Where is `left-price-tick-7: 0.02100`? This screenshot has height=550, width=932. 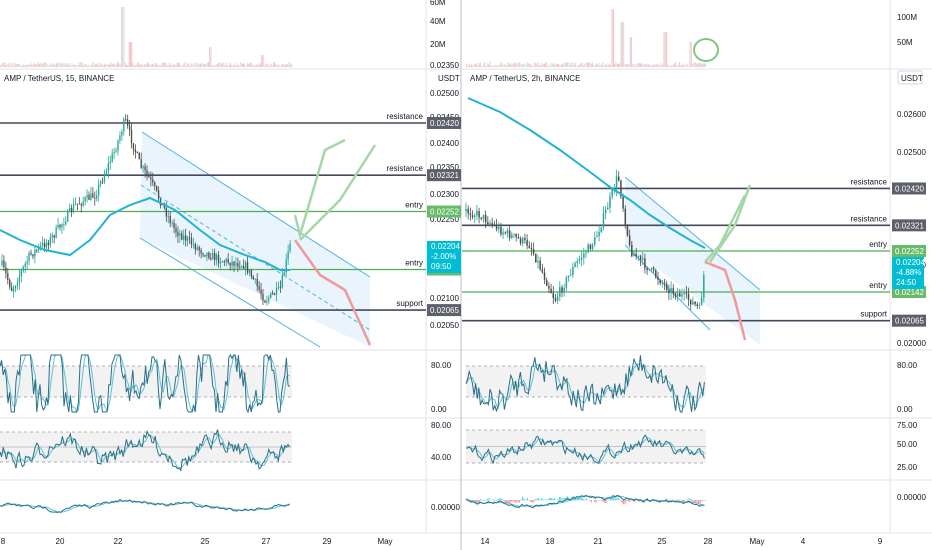
left-price-tick-7: 0.02100 is located at coordinates (444, 298).